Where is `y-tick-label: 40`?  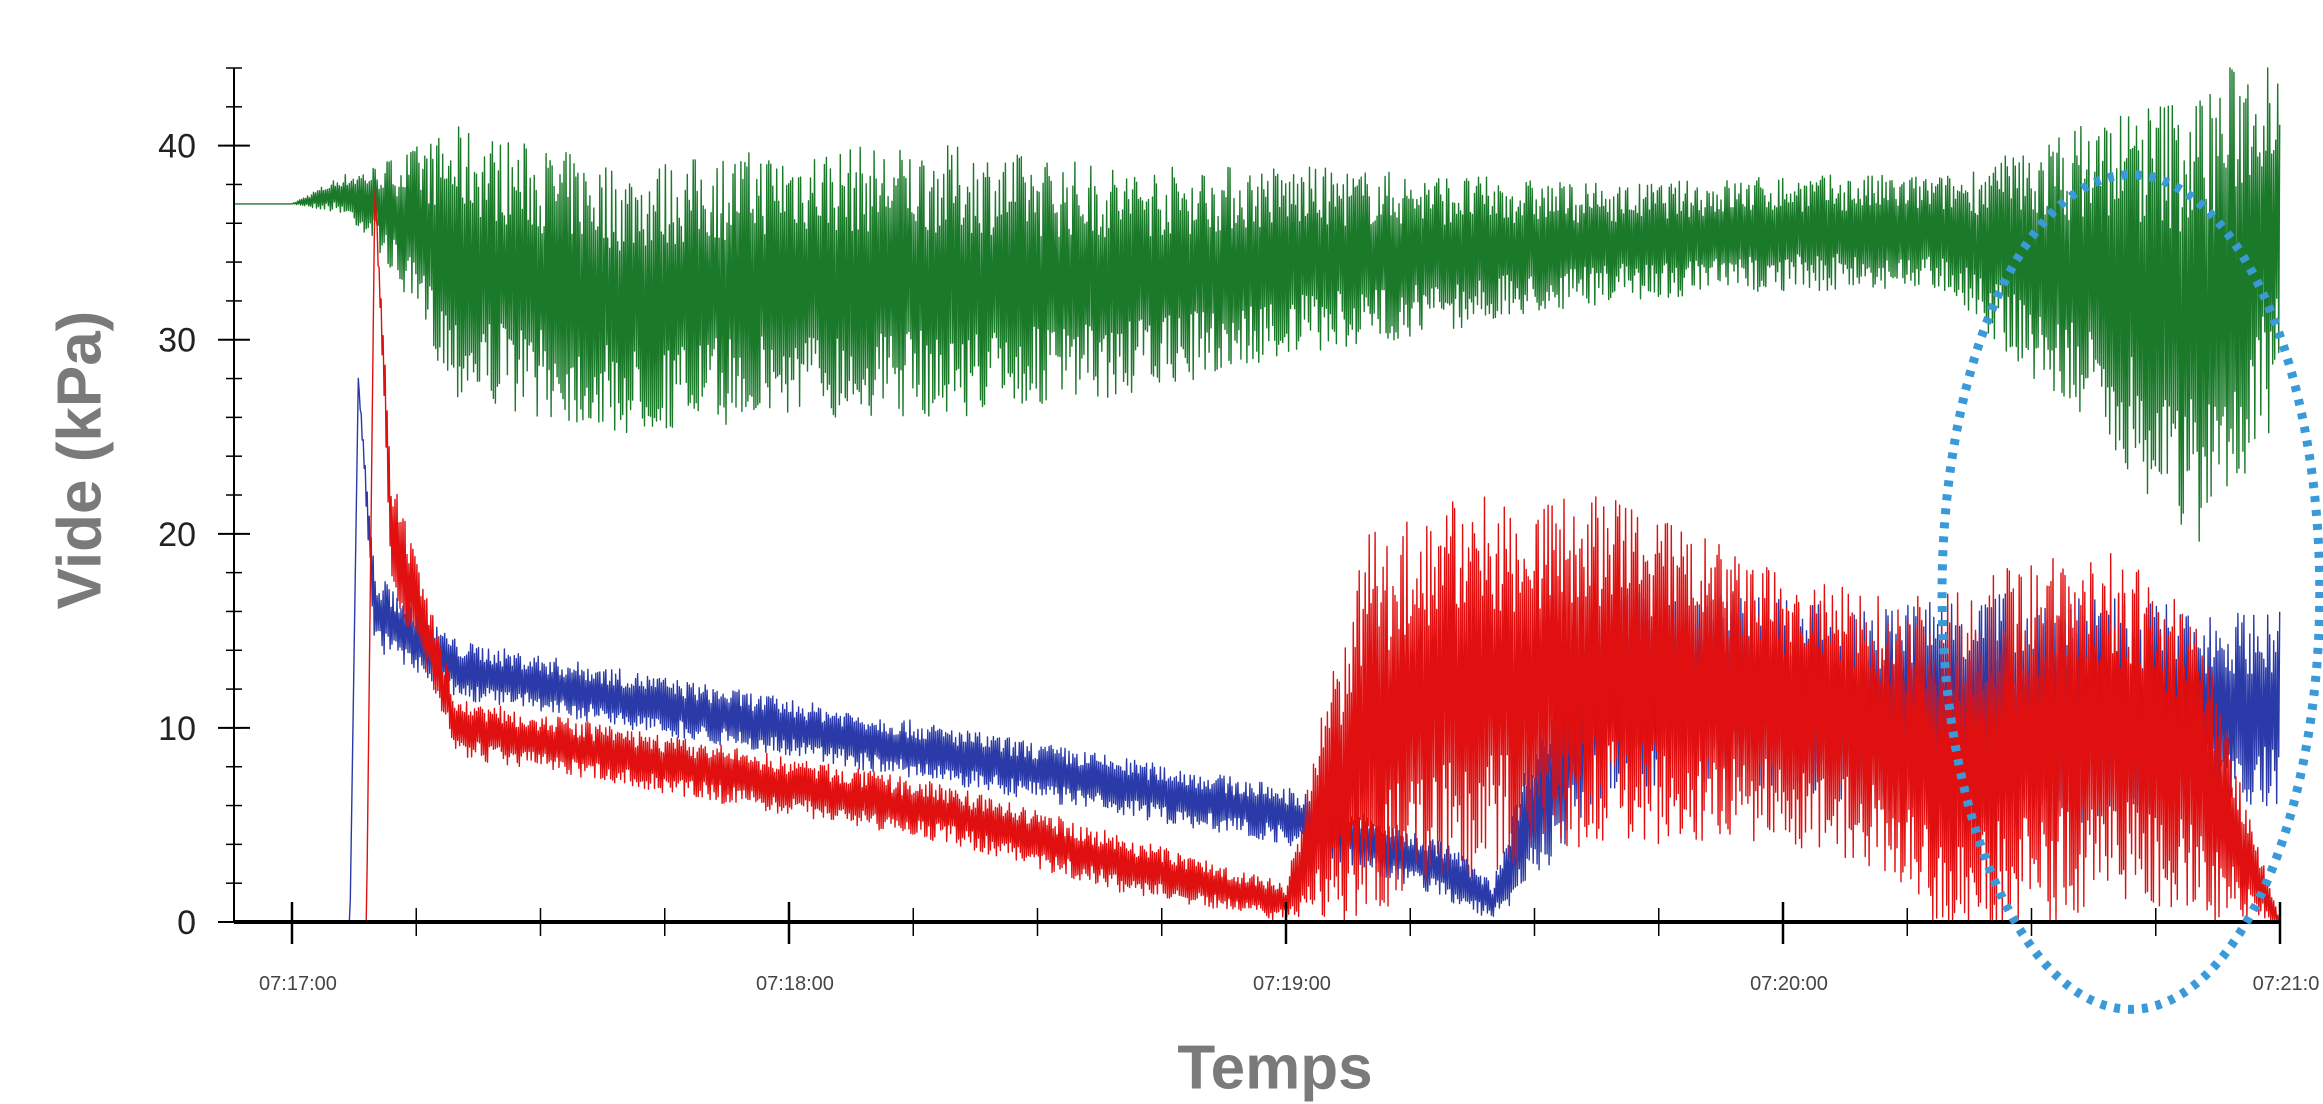 y-tick-label: 40 is located at coordinates (177, 147).